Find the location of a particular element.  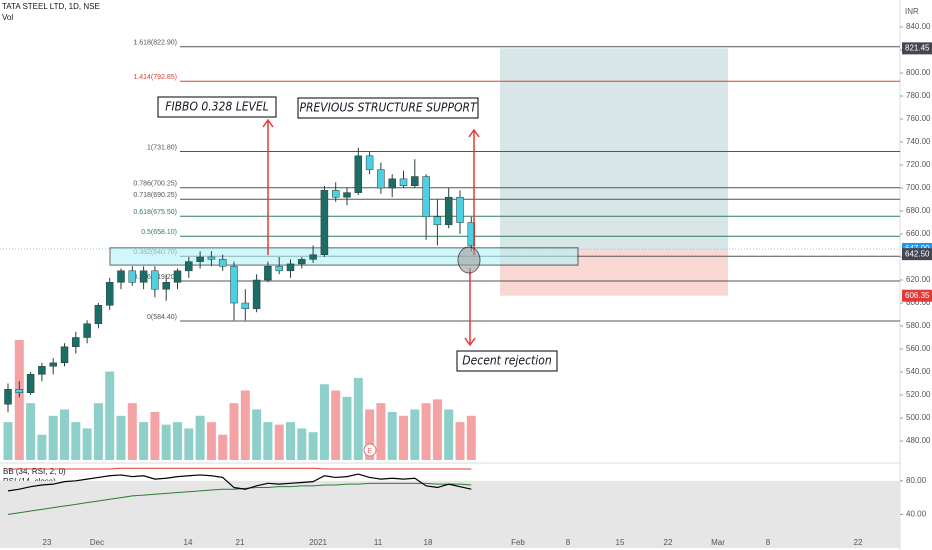

y-tick-label: 720.00 is located at coordinates (918, 164).